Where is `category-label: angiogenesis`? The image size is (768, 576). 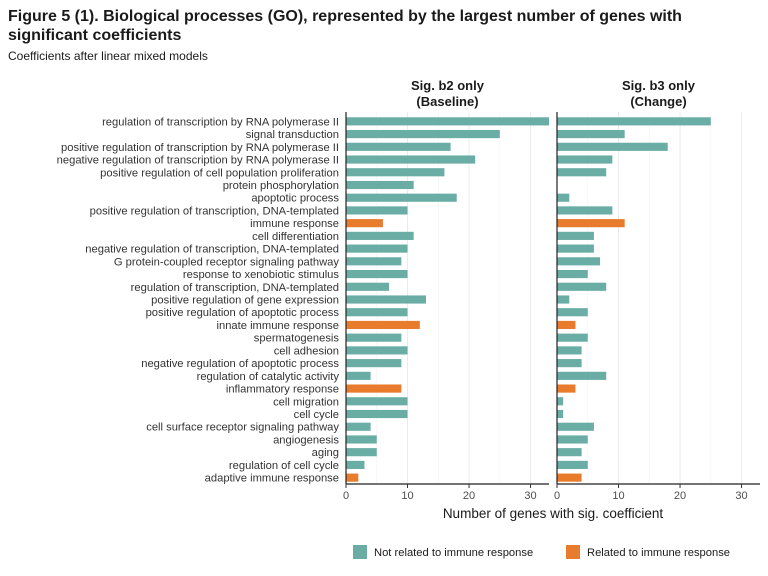
category-label: angiogenesis is located at coordinates (306, 440).